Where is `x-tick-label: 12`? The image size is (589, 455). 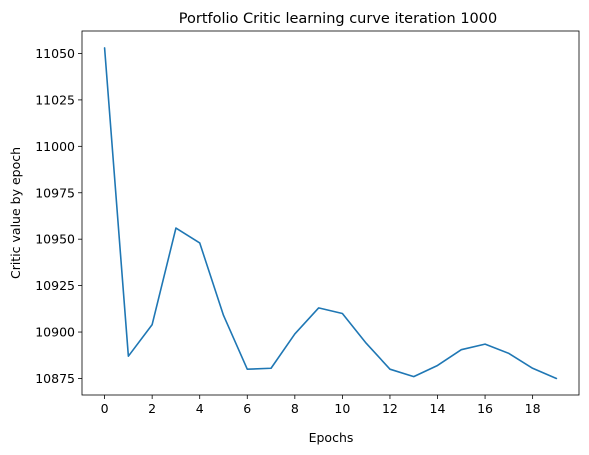
x-tick-label: 12 is located at coordinates (390, 408).